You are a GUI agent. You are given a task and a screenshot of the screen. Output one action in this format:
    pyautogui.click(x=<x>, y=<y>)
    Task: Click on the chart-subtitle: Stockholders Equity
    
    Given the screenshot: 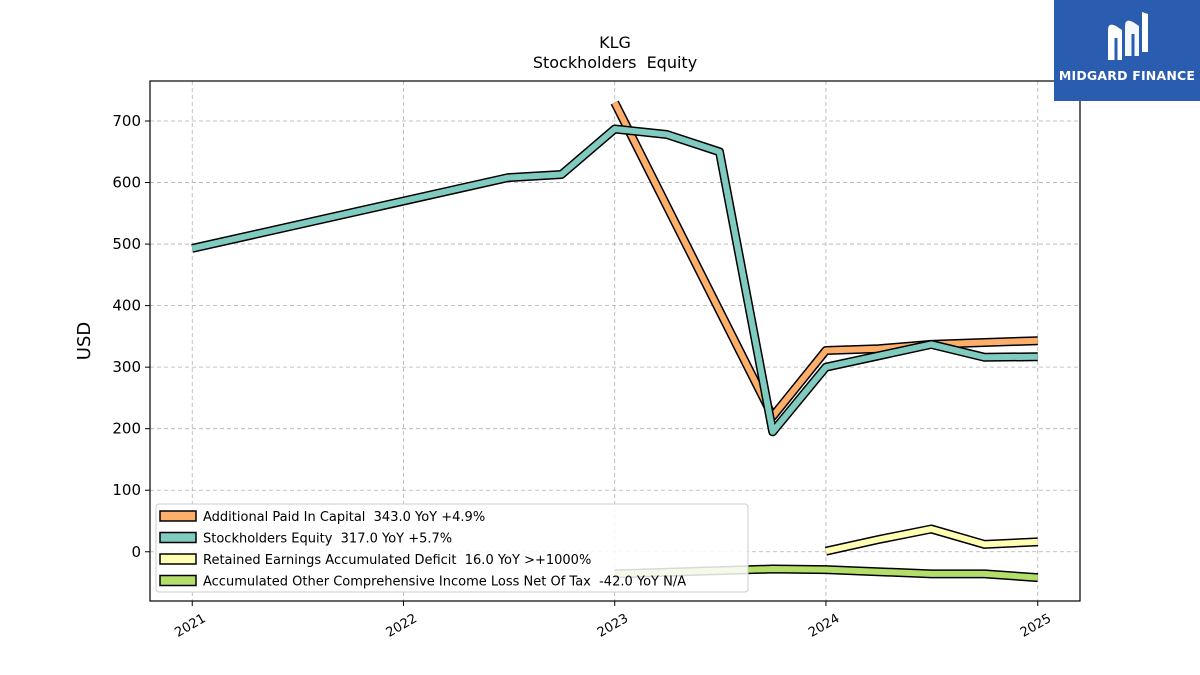 What is the action you would take?
    pyautogui.click(x=615, y=62)
    